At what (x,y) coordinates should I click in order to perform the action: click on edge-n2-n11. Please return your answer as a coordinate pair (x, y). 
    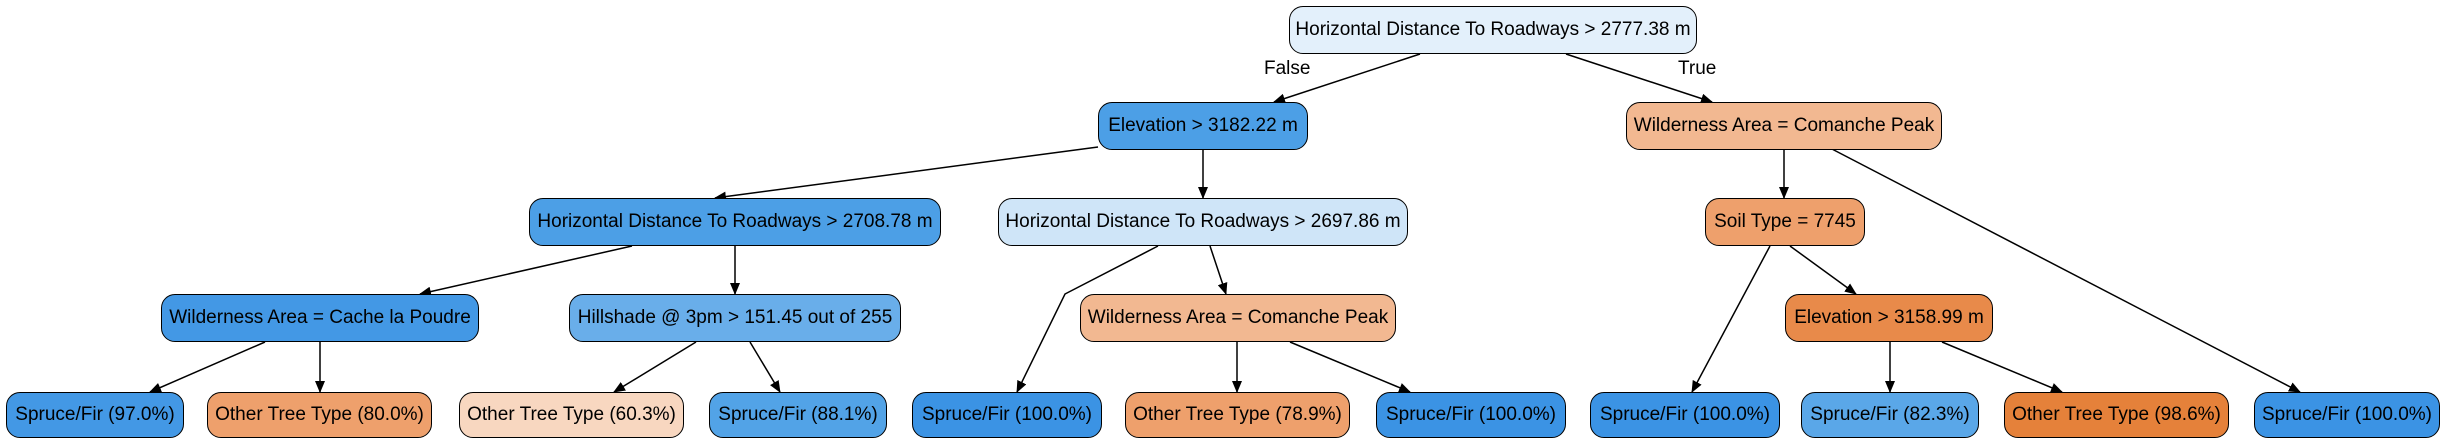
    Looking at the image, I should click on (2065, 270).